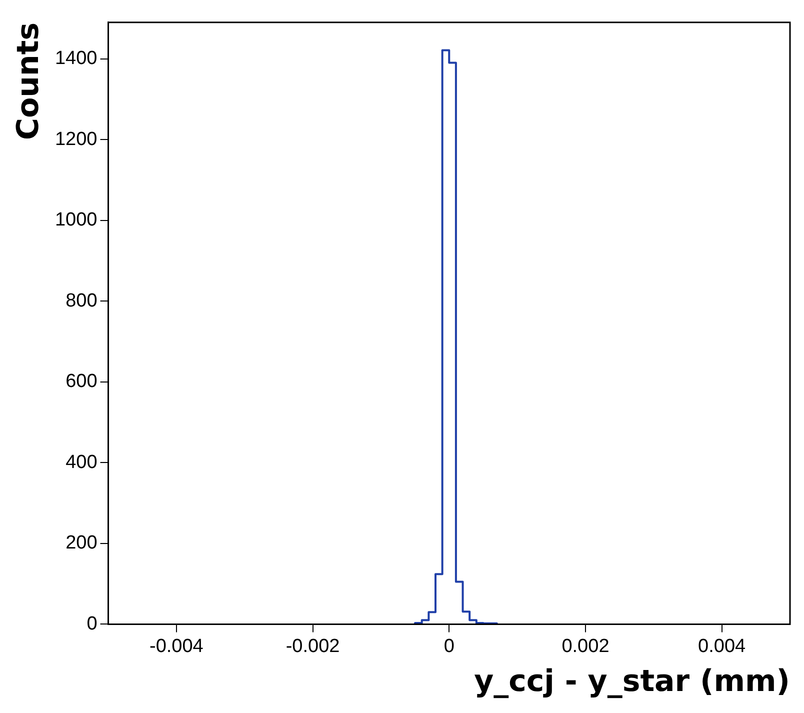 This screenshot has height=713, width=804. What do you see at coordinates (76, 58) in the screenshot?
I see `y-tick-label: 1400` at bounding box center [76, 58].